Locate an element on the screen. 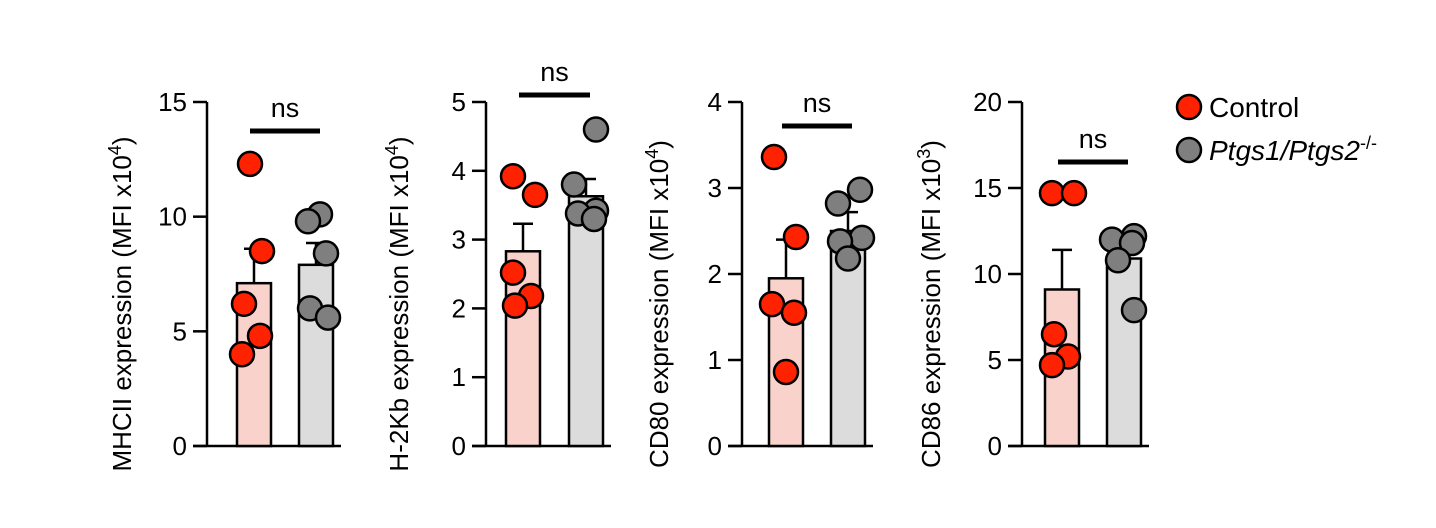 The width and height of the screenshot is (1436, 528). chart-panel-1: 0 5 10 15 MHCII expression (MFI x104) ns is located at coordinates (223, 279).